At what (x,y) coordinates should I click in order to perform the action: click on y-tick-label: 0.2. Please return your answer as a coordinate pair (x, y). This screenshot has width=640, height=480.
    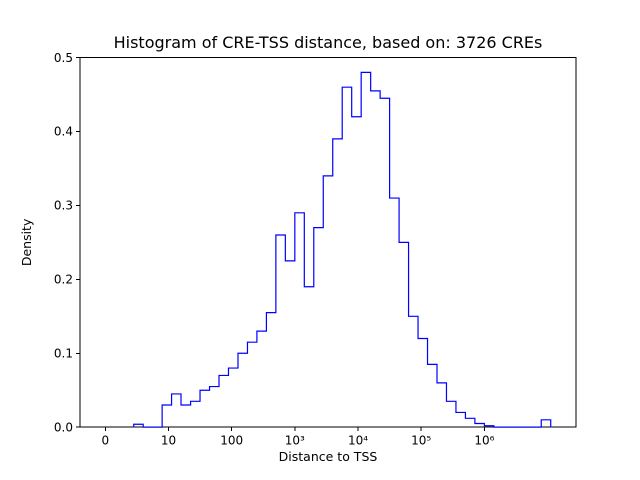
    Looking at the image, I should click on (63, 280).